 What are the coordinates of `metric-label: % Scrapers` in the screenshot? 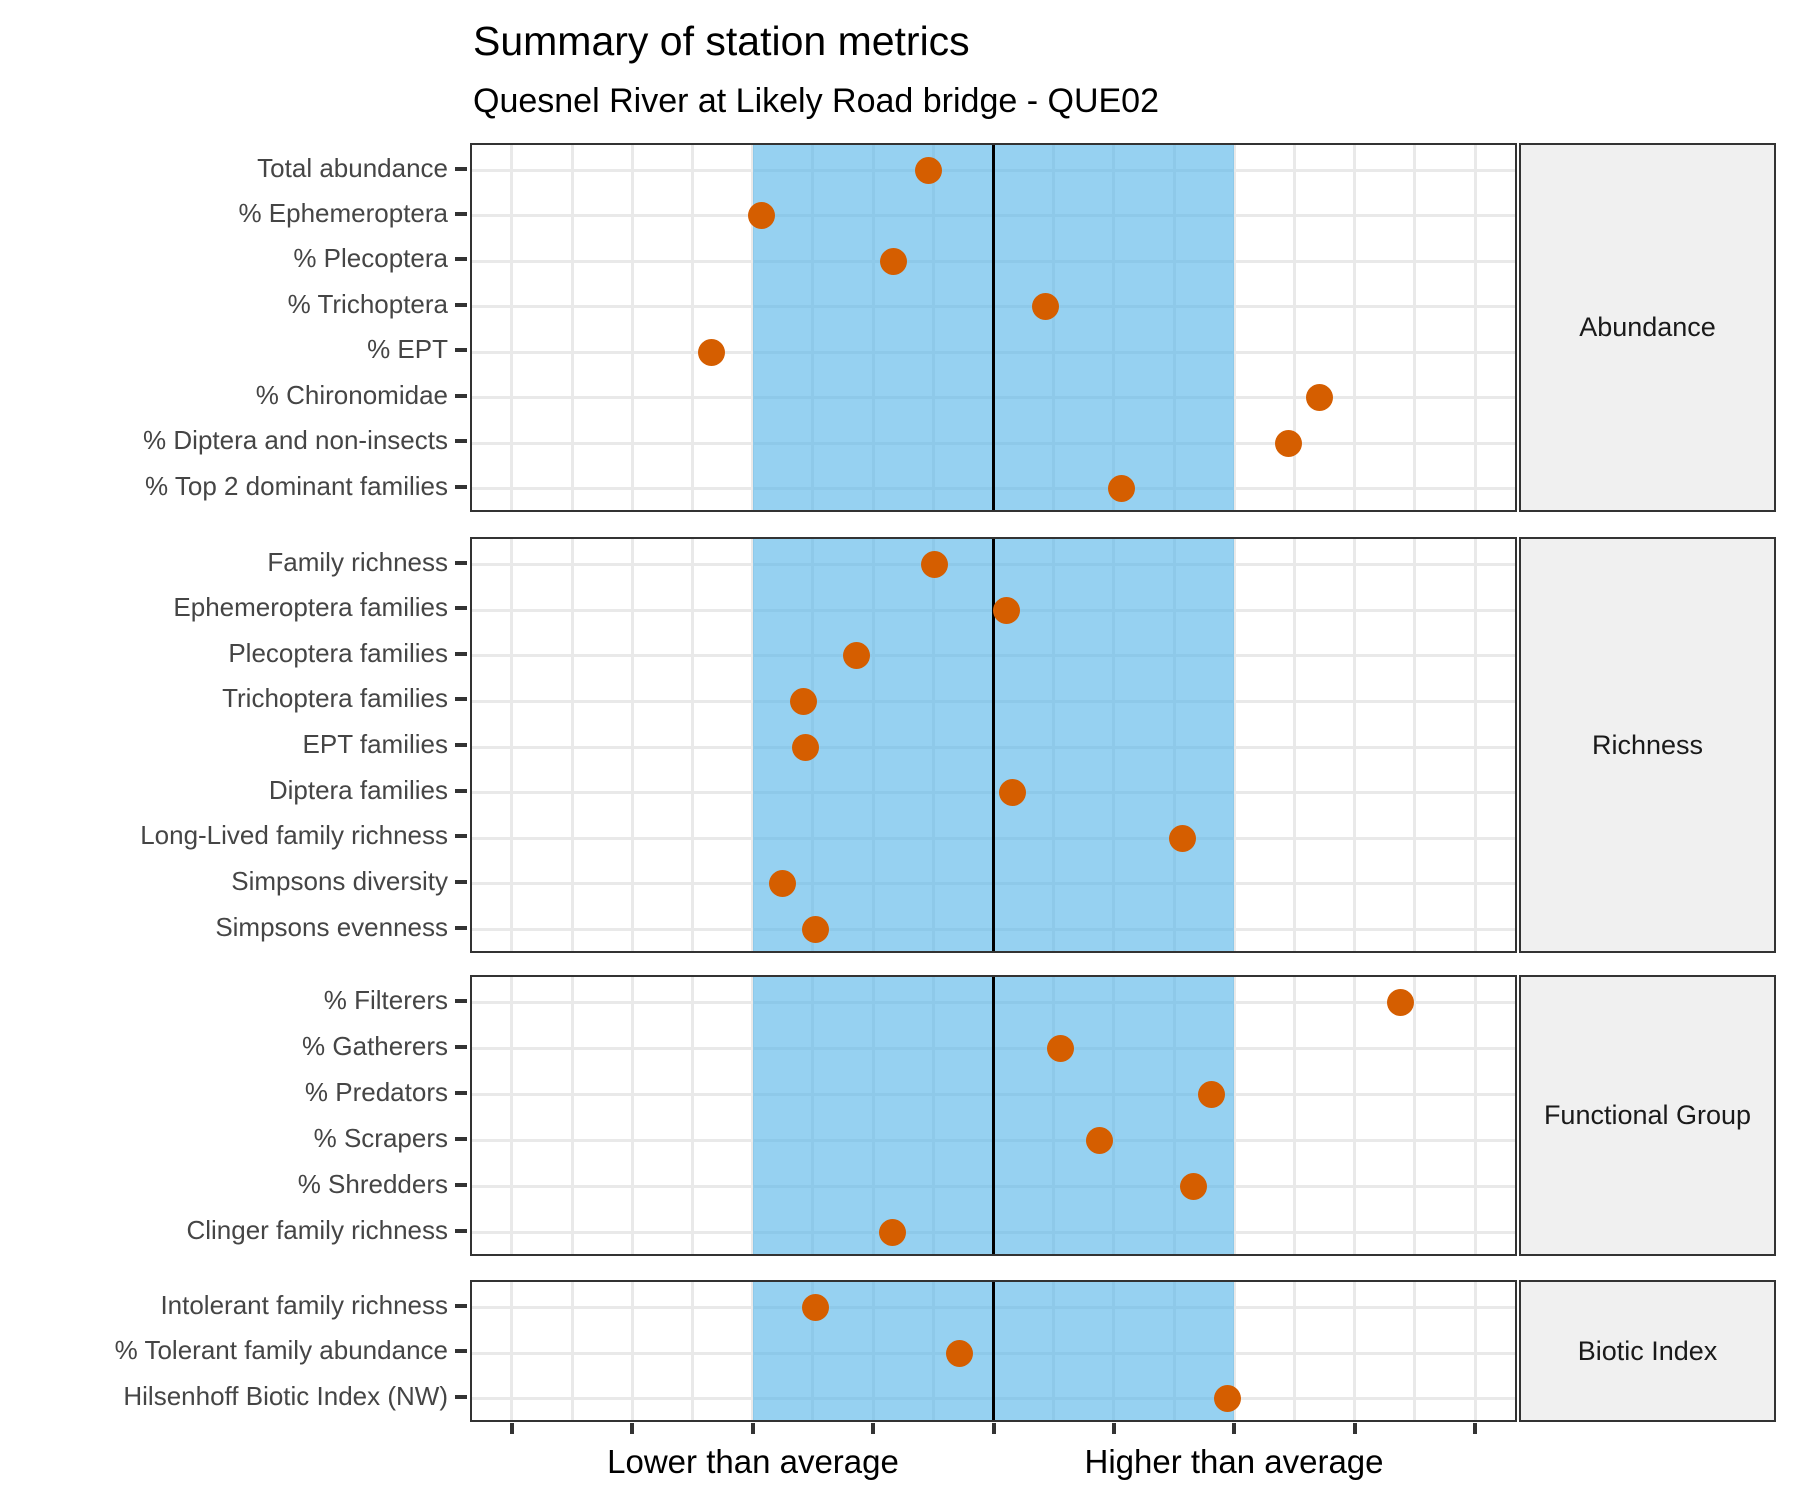 It's located at (380, 1137).